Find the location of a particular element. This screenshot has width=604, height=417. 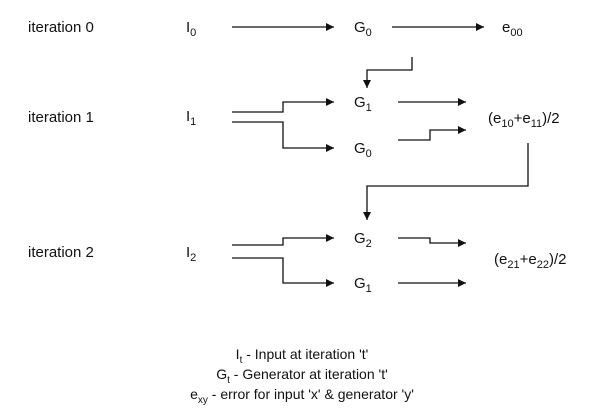

error-expression: e00 is located at coordinates (512, 29).